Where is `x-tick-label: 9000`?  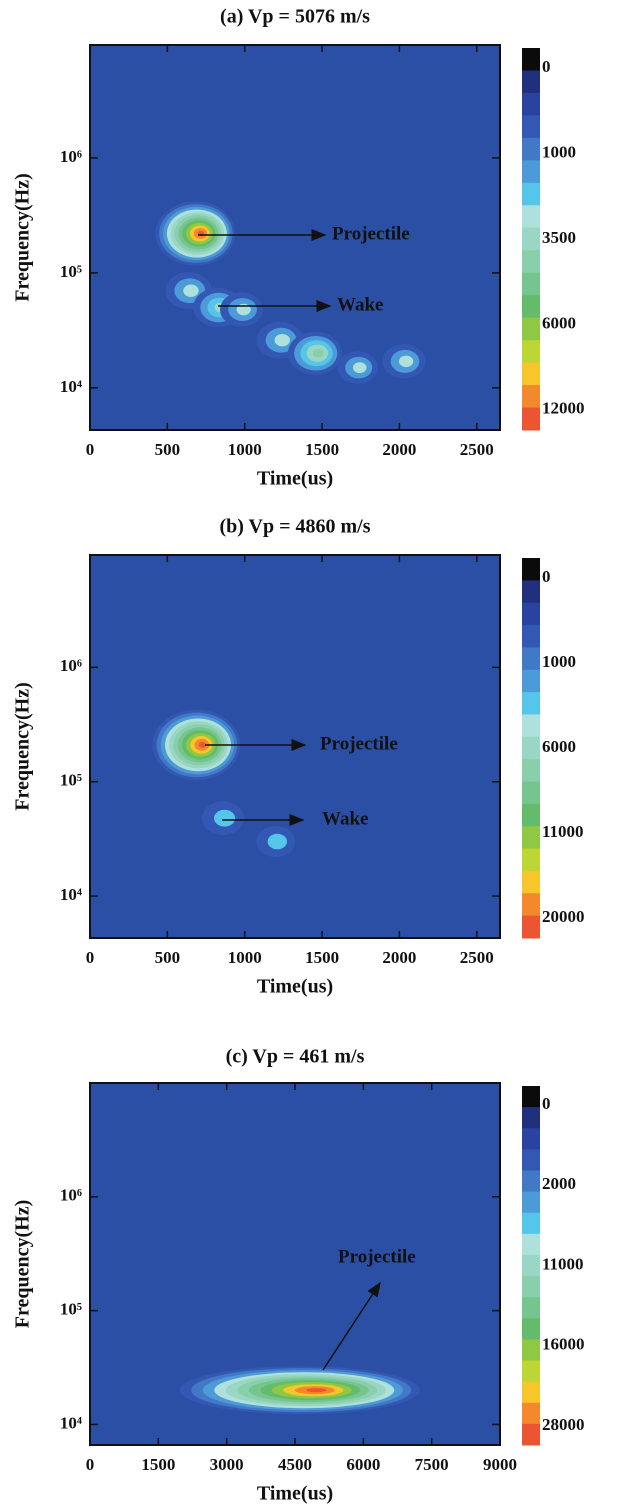 x-tick-label: 9000 is located at coordinates (500, 1464).